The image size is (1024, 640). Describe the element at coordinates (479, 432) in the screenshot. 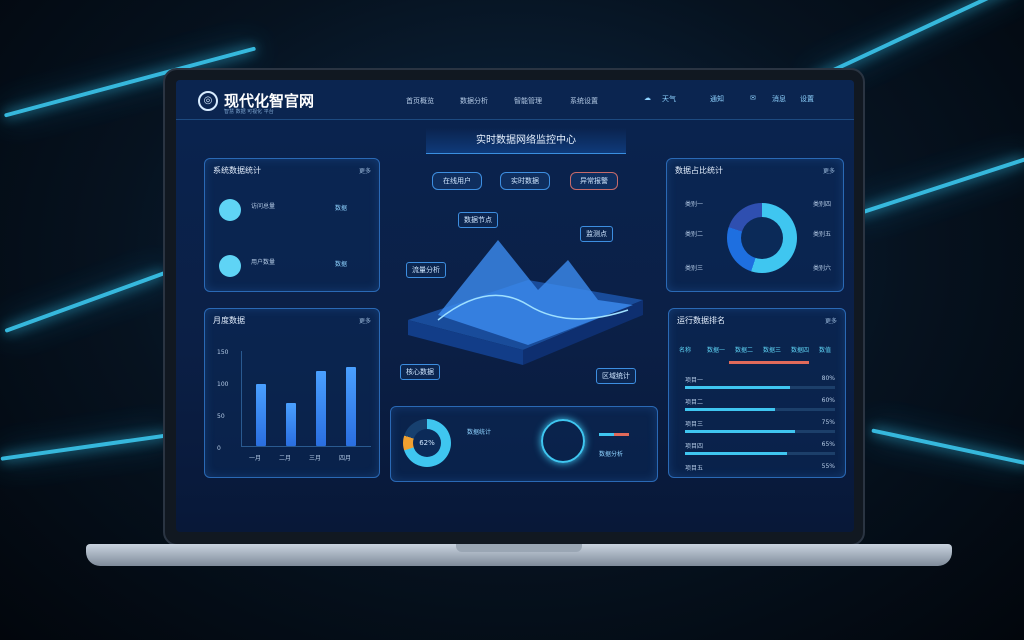

I see `donut-value: 数据统计` at that location.